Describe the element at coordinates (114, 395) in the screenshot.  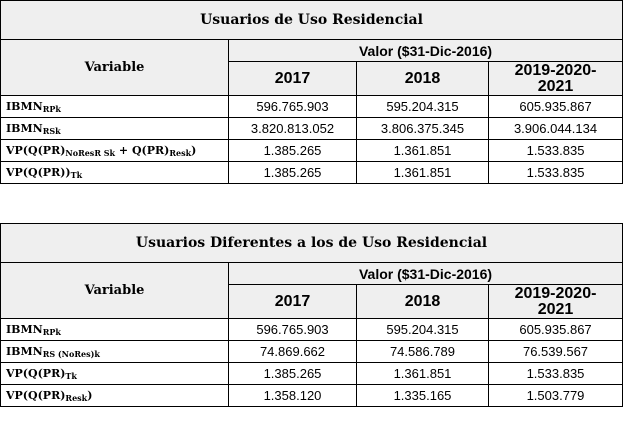
I see `row-label: VP(Q(PR)Resk)` at that location.